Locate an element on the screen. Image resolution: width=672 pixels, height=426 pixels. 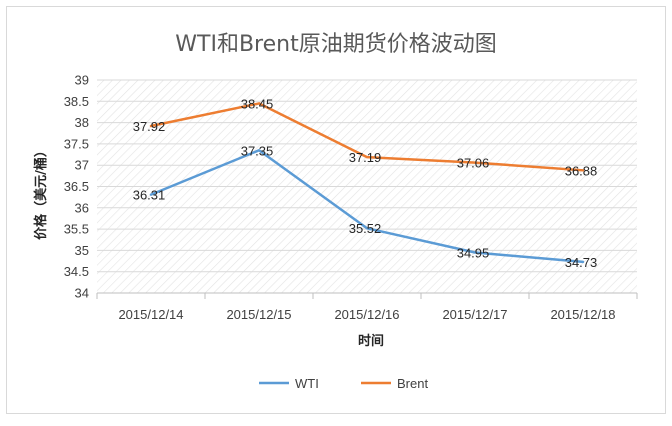
x-tick-label: 2015/12/16 is located at coordinates (366, 314).